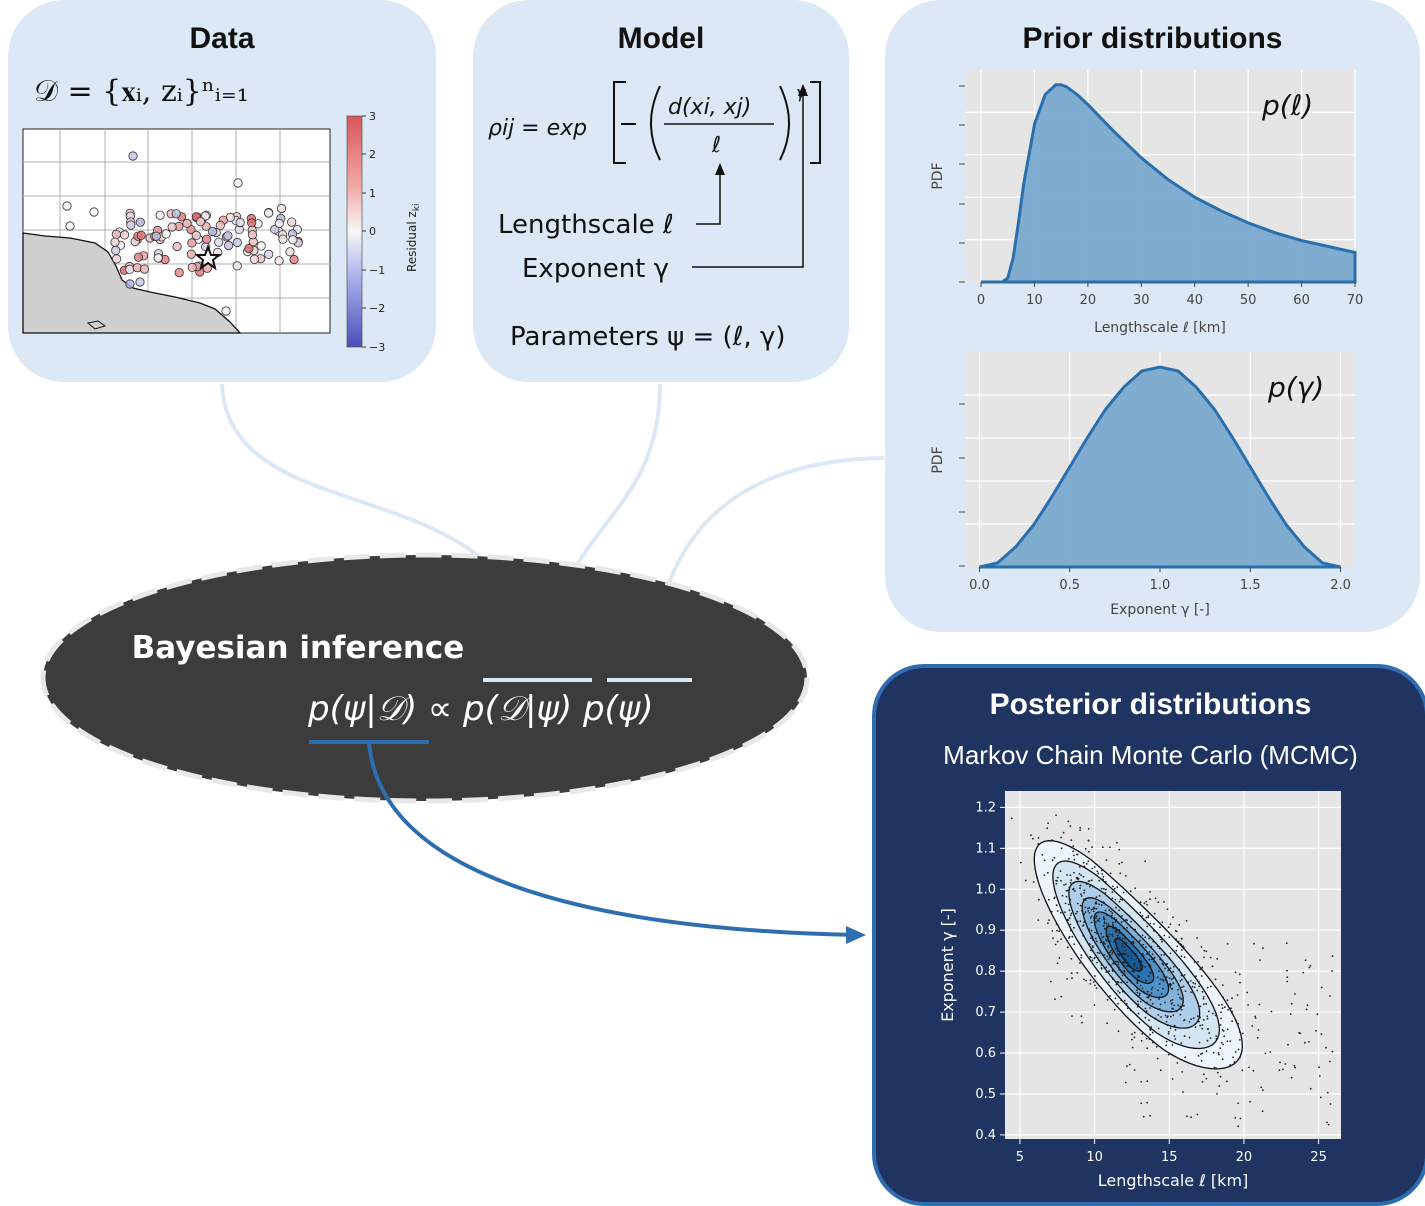 This screenshot has width=1425, height=1206. Describe the element at coordinates (716, 145) in the screenshot. I see `equation-frac-den: ℓ` at that location.